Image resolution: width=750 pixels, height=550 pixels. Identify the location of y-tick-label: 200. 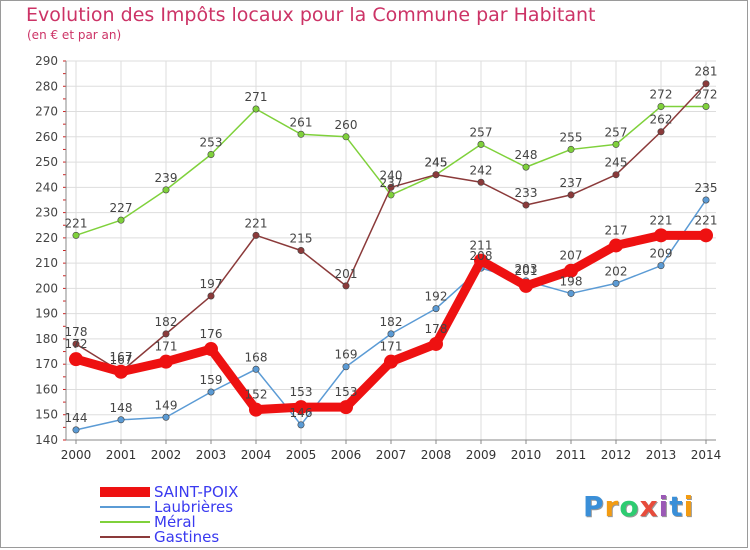
(46, 288).